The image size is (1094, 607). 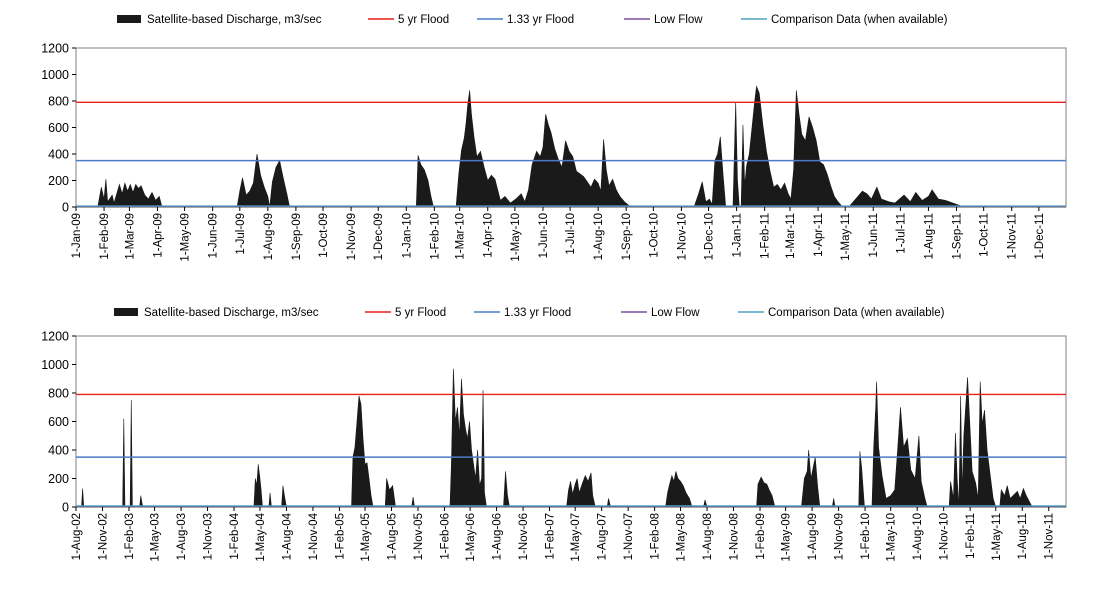 I want to click on x-tick-label: 1-Oct-10, so click(x=654, y=235).